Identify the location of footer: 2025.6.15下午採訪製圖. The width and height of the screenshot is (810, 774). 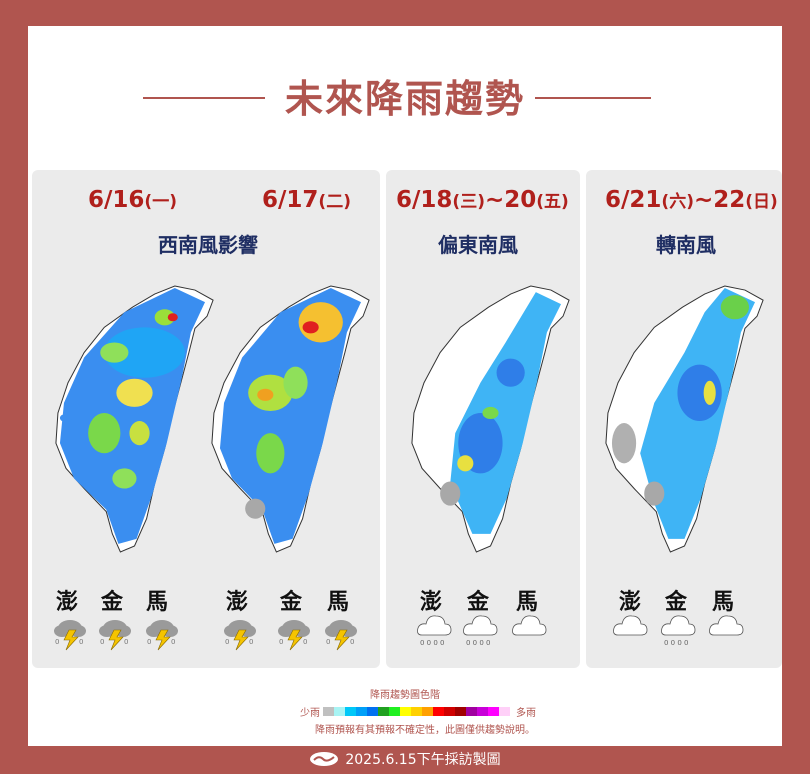
(405, 759).